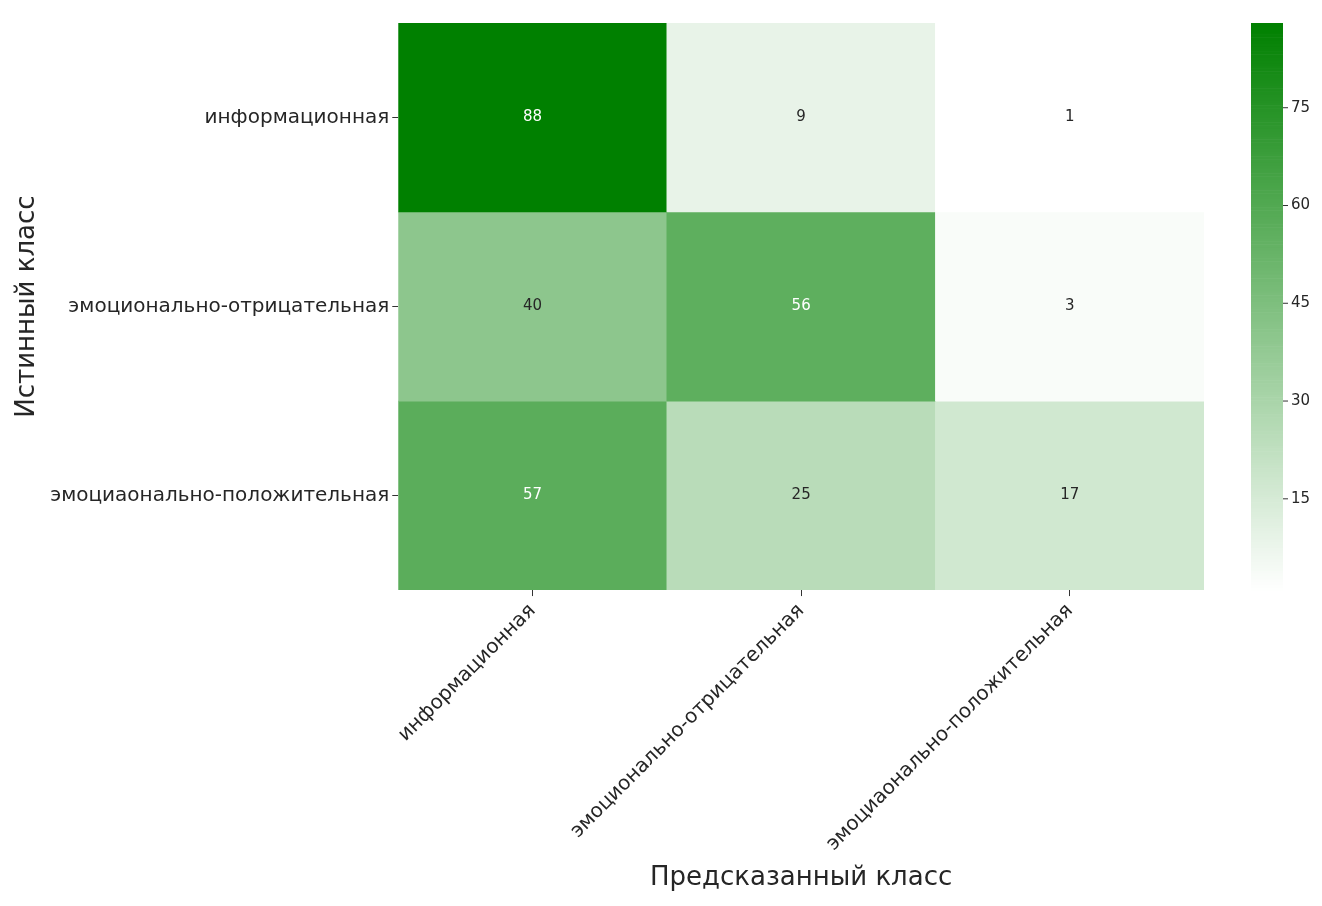 The height and width of the screenshot is (906, 1322). What do you see at coordinates (1301, 497) in the screenshot?
I see `color-bar-label: 15` at bounding box center [1301, 497].